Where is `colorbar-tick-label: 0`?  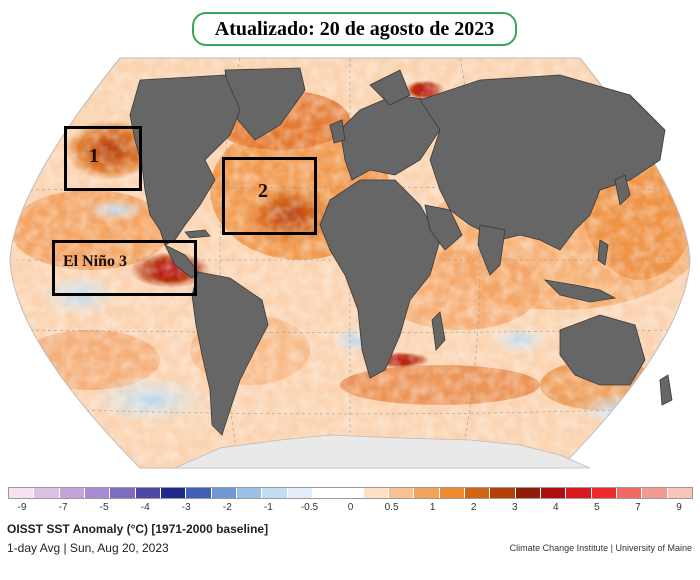
colorbar-tick-label: 0 is located at coordinates (350, 507).